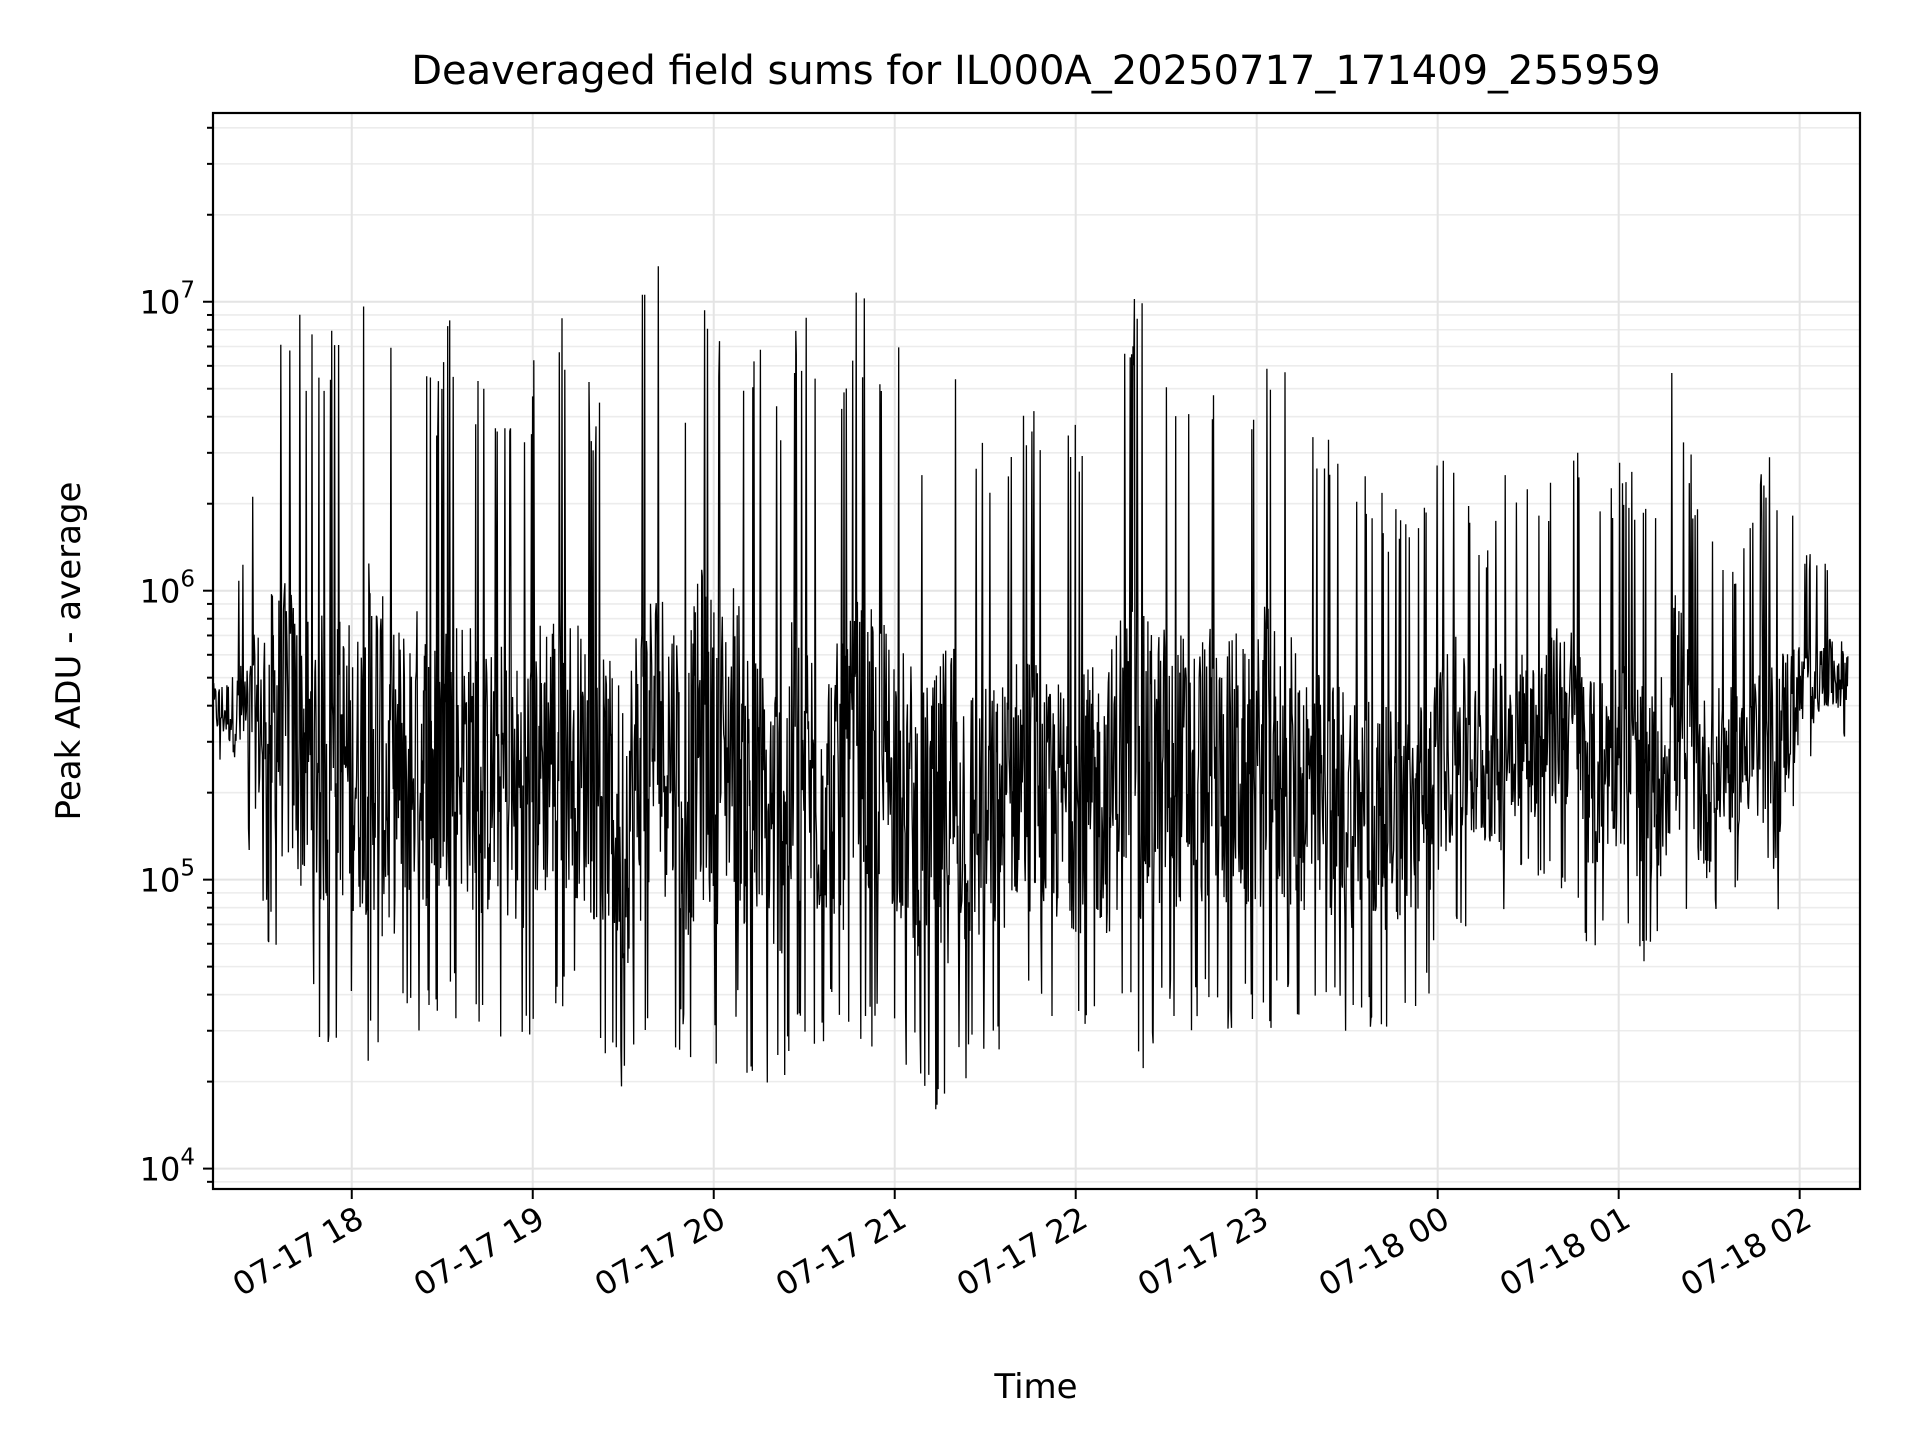 Image resolution: width=1920 pixels, height=1440 pixels. What do you see at coordinates (69, 651) in the screenshot?
I see `y-axis-label: Peak ADU - average` at bounding box center [69, 651].